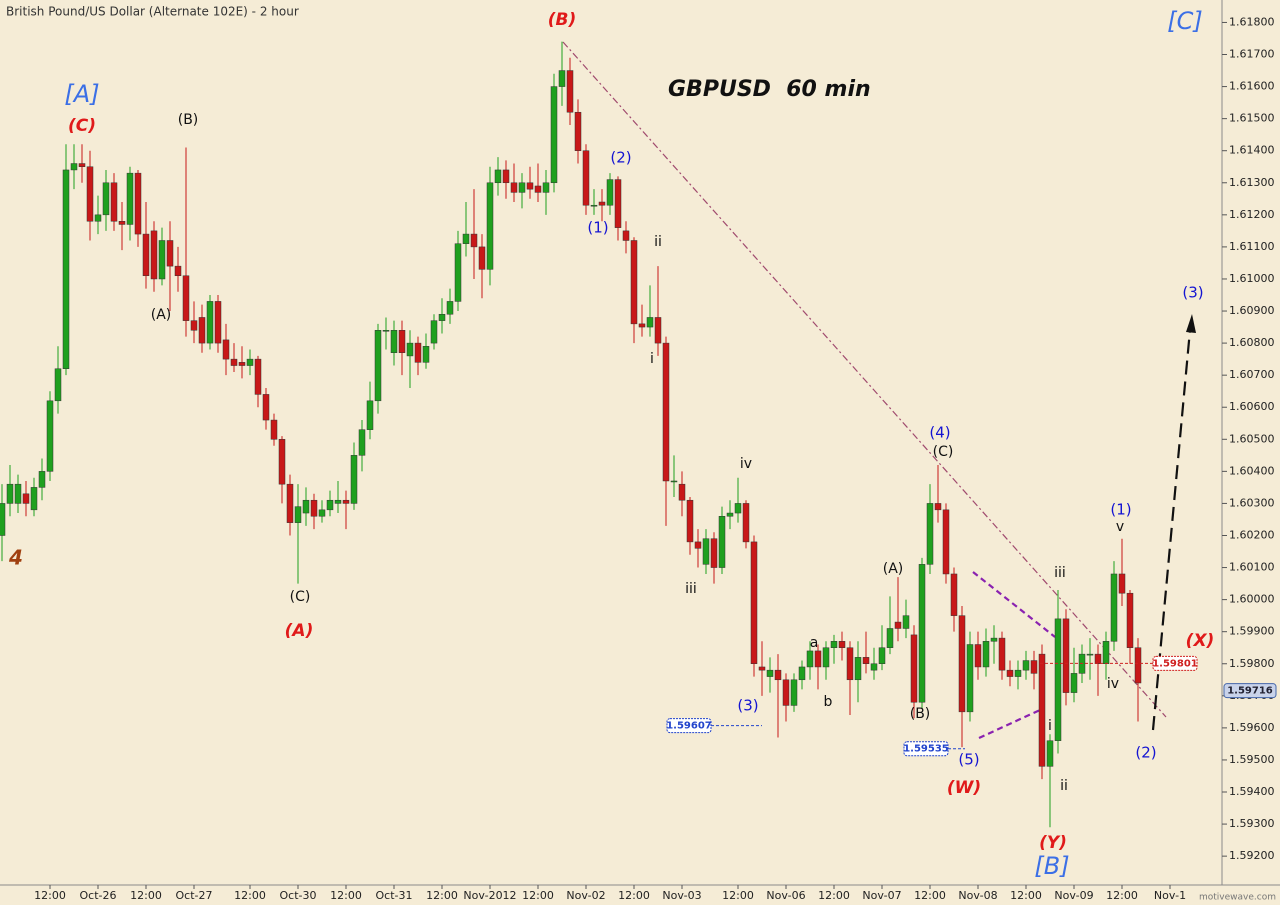 This screenshot has height=905, width=1280. What do you see at coordinates (1252, 150) in the screenshot?
I see `y-tick-label: 1.61400` at bounding box center [1252, 150].